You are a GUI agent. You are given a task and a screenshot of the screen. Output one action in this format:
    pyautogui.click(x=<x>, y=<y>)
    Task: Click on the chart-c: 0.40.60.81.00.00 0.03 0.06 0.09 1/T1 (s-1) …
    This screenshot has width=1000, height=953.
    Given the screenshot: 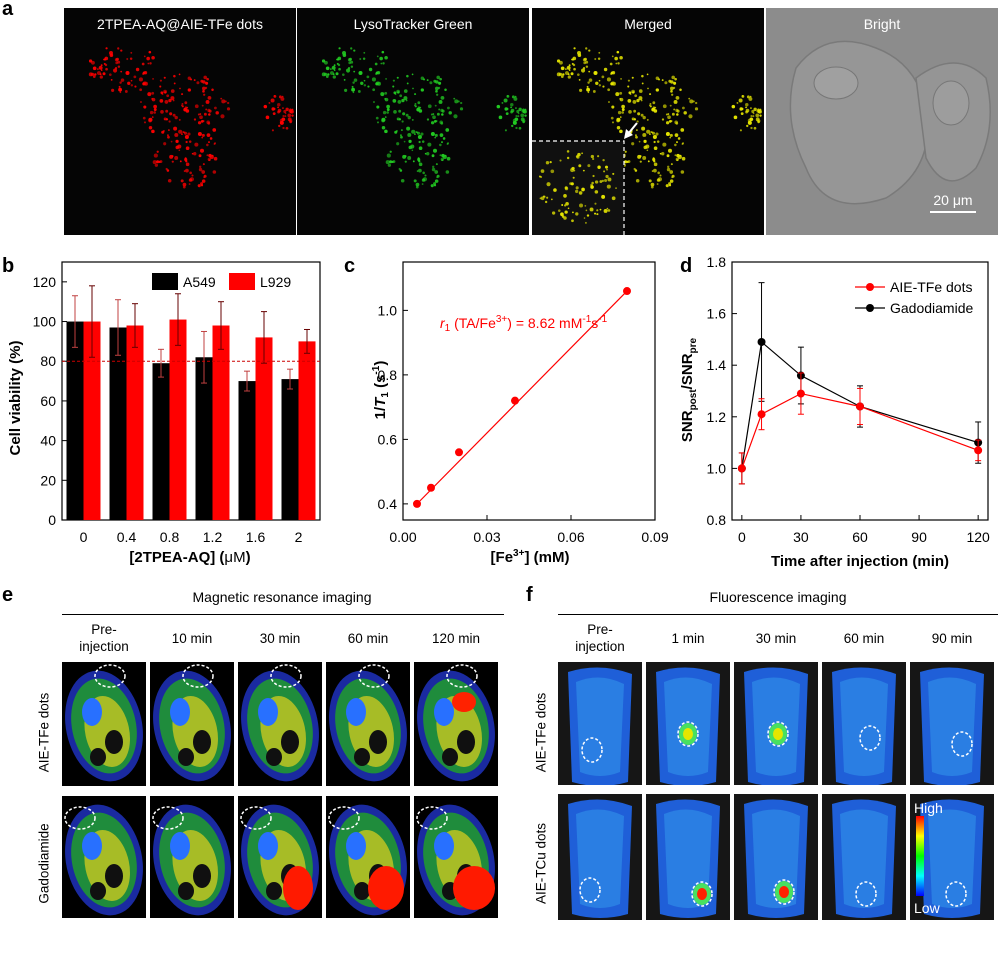 What is the action you would take?
    pyautogui.click(x=520, y=413)
    